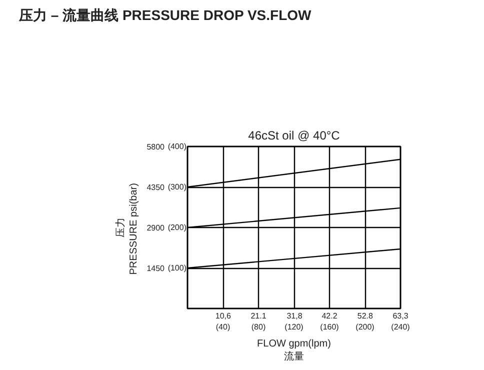  I want to click on x-axis-title: FLOW gpm(lpm) 流量, so click(294, 350).